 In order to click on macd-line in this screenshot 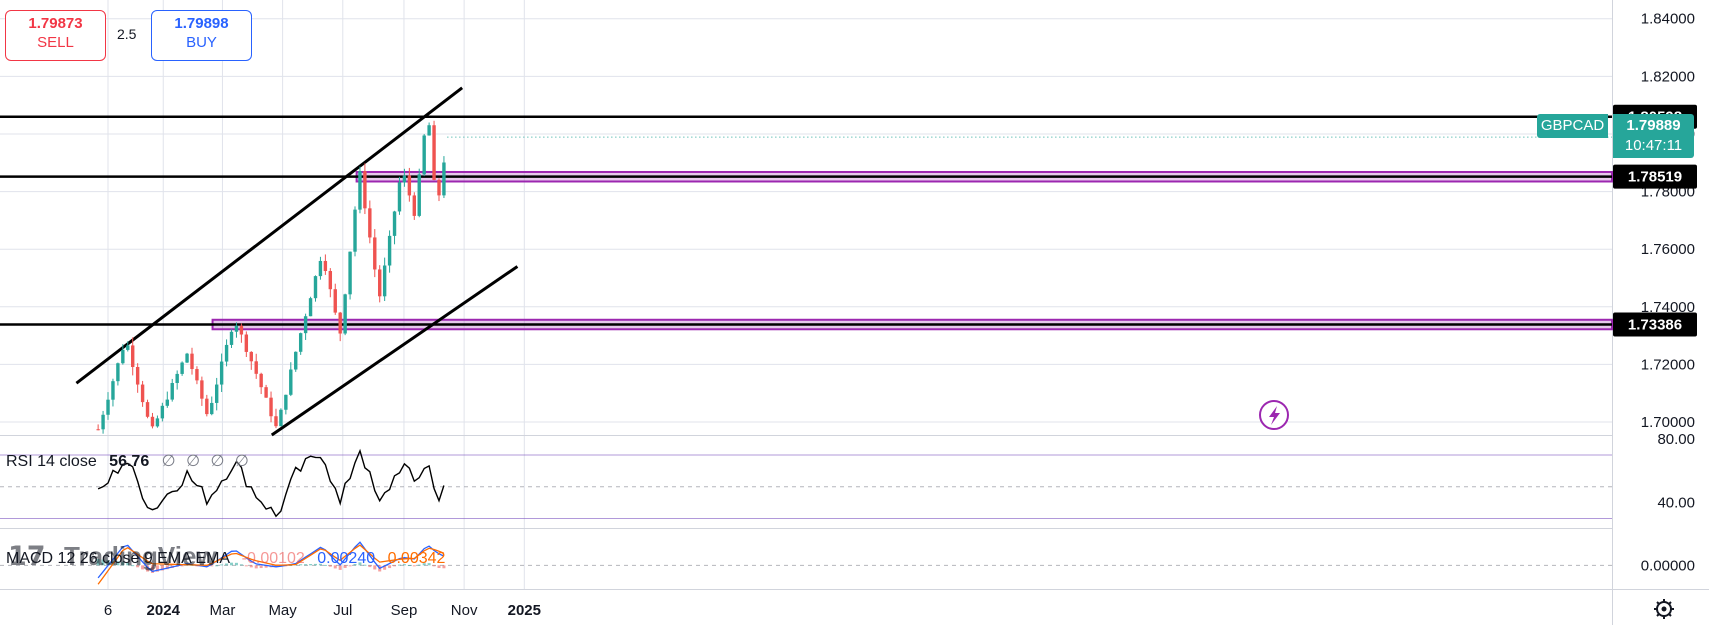, I will do `click(271, 560)`.